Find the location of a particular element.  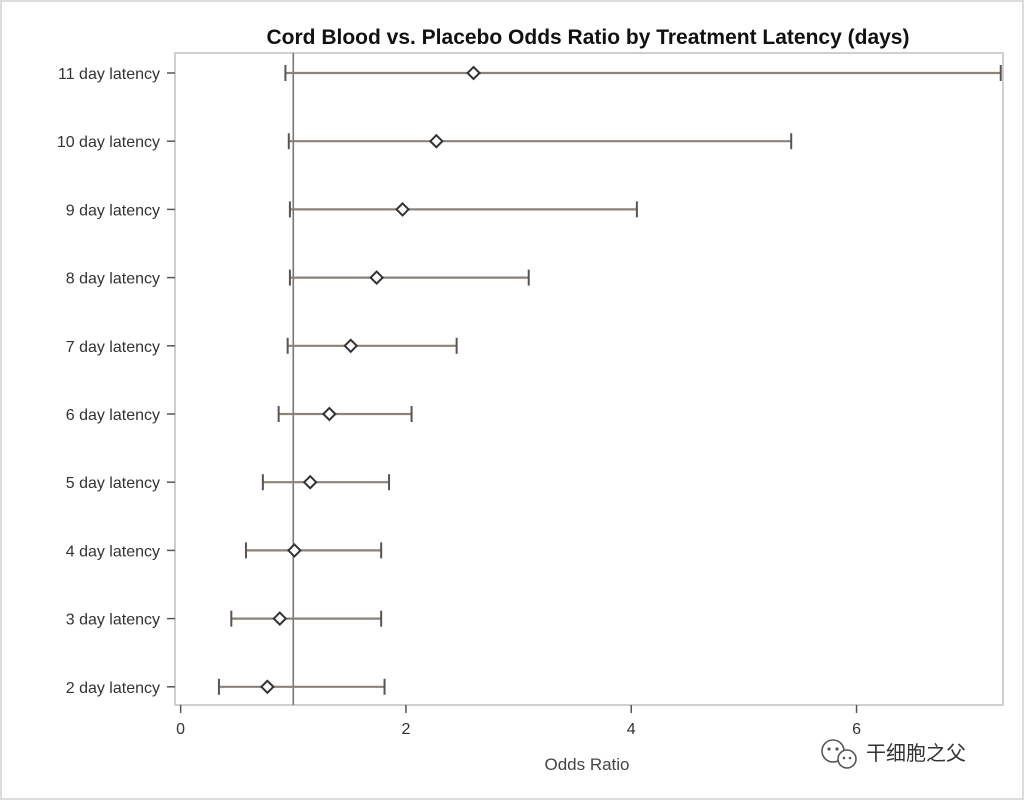

y-tick-label: 11 day latency is located at coordinates (109, 74).